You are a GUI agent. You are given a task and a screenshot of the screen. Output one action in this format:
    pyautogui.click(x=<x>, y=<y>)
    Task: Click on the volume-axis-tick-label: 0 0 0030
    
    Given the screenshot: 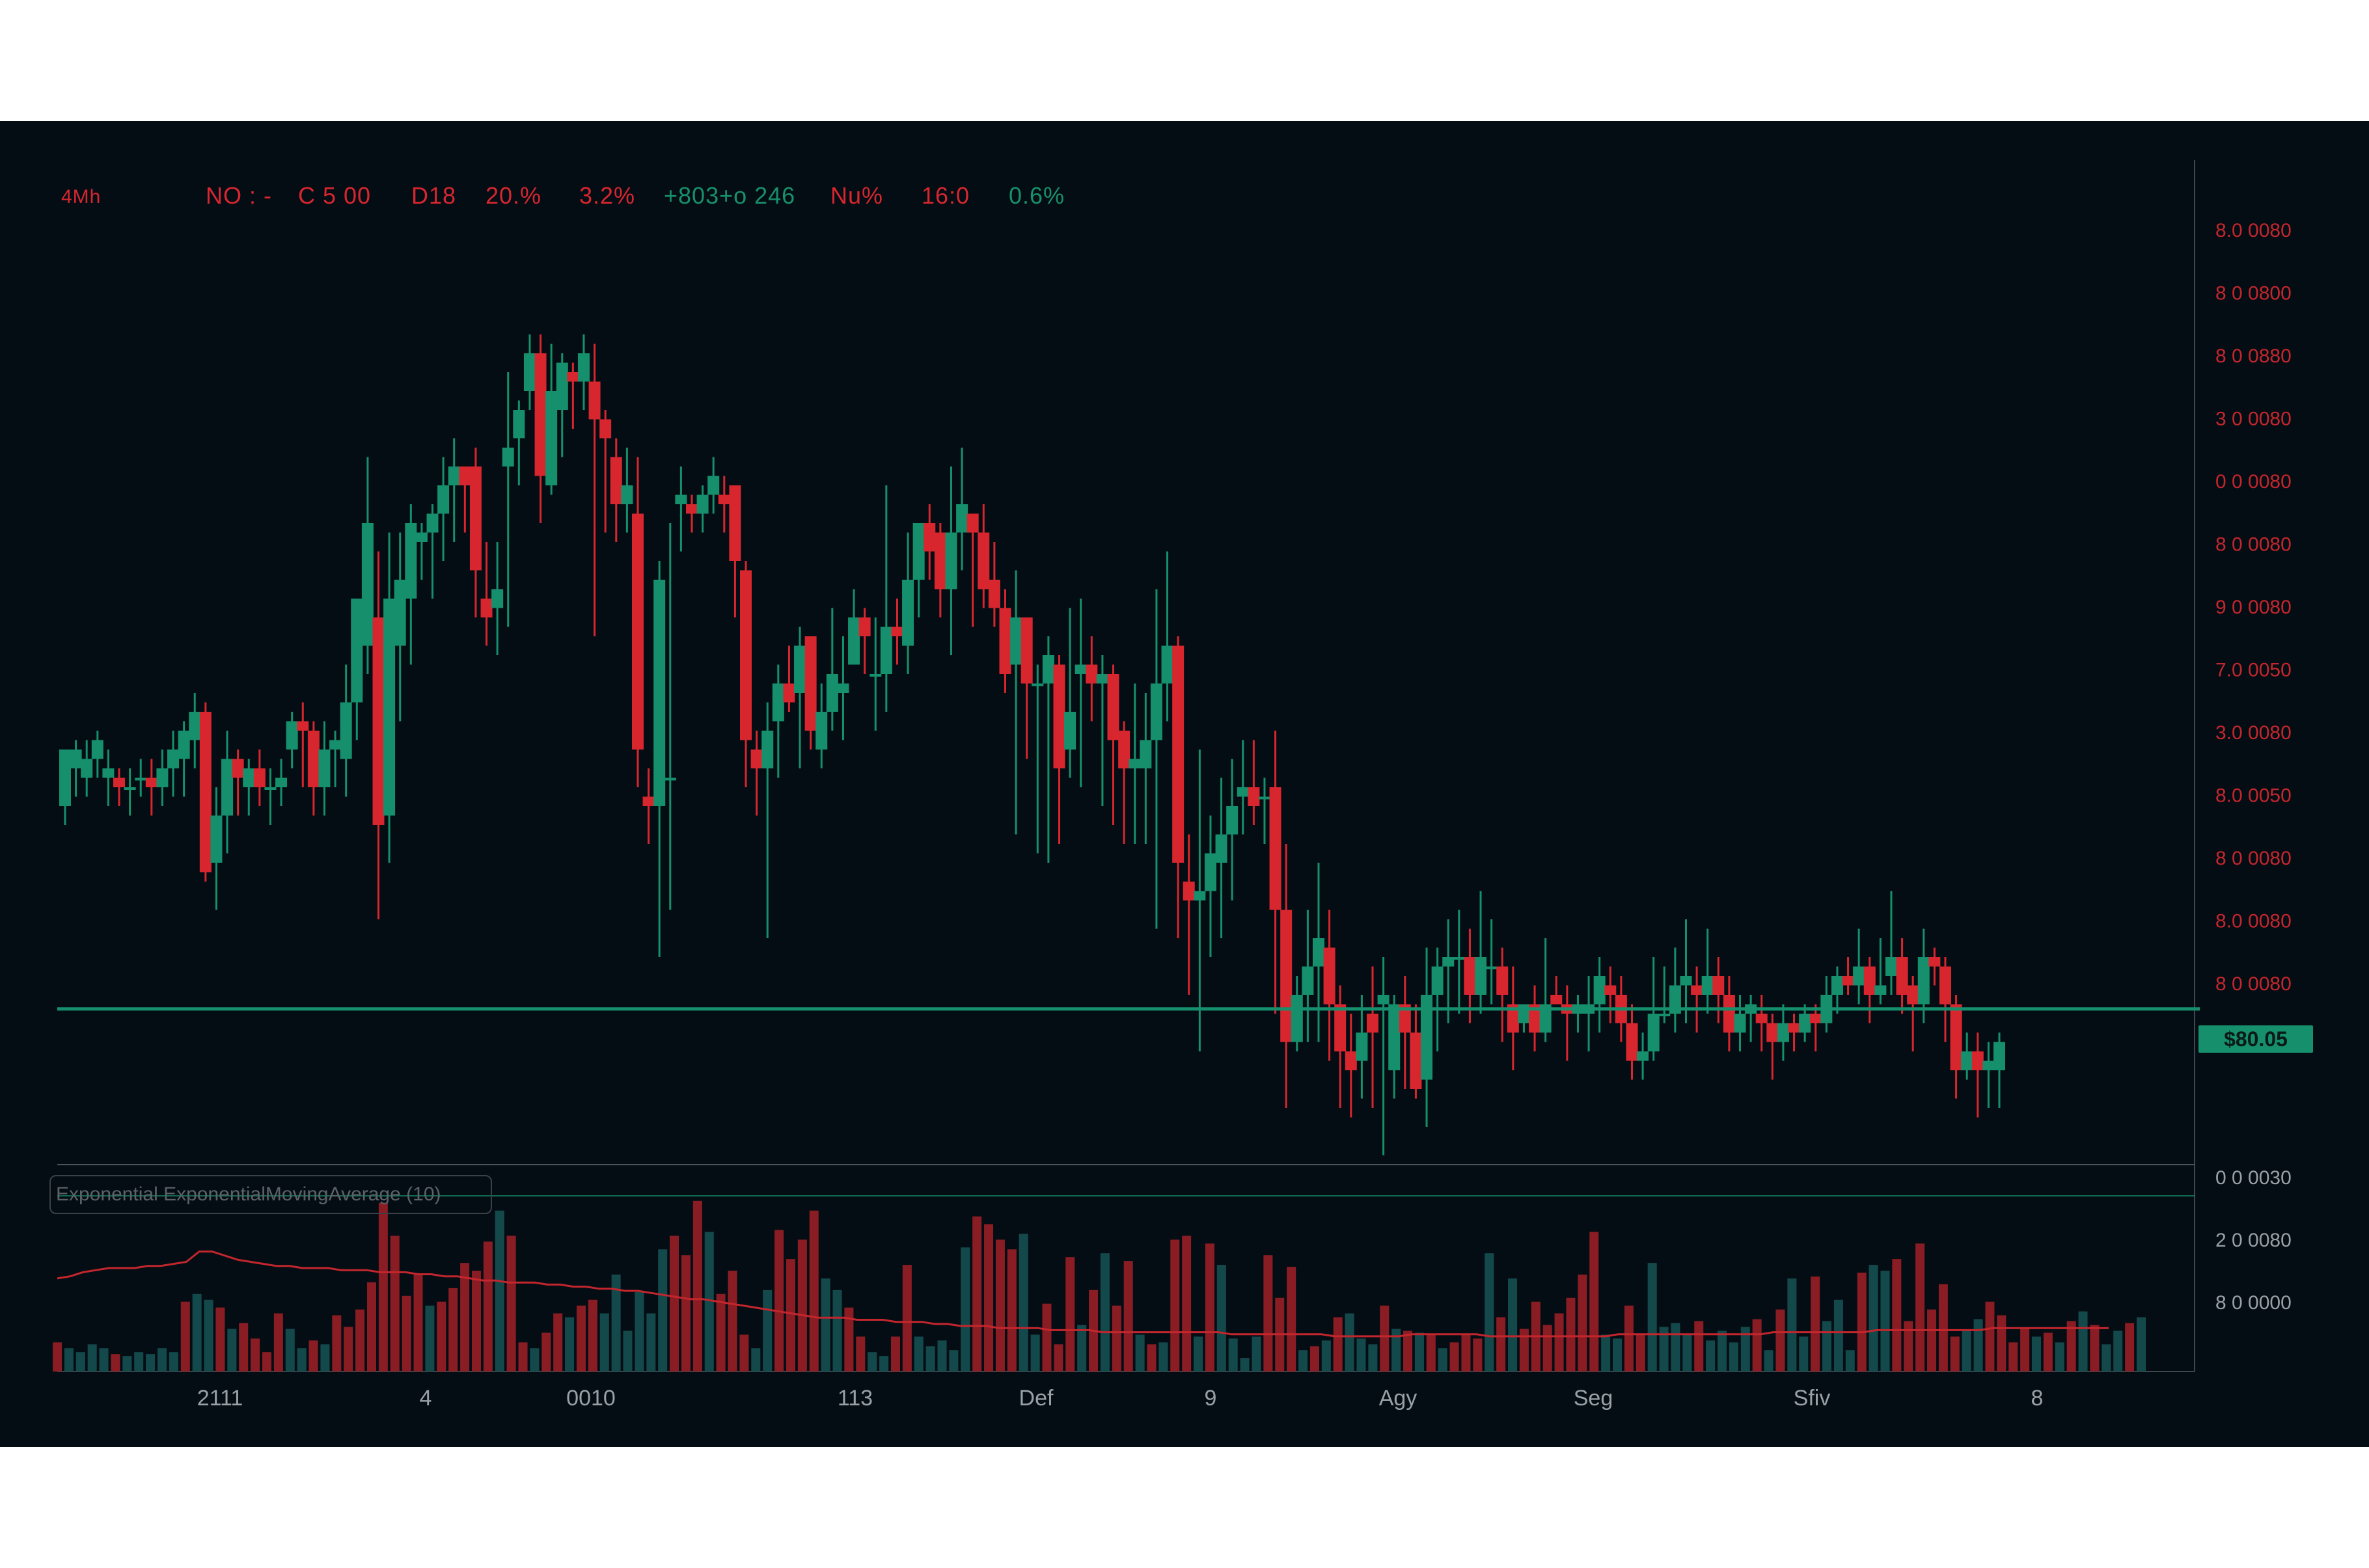 What is the action you would take?
    pyautogui.click(x=2254, y=1178)
    